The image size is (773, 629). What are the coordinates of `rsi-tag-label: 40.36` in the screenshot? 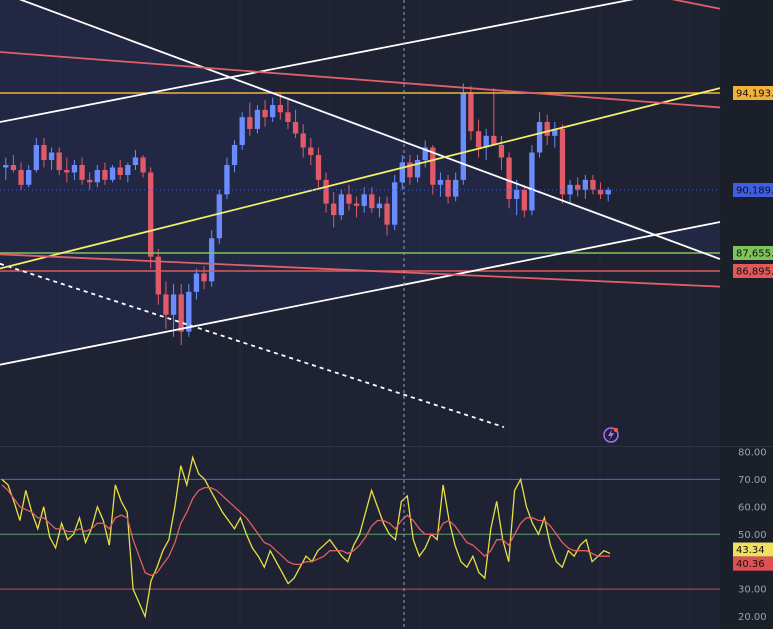 It's located at (750, 564).